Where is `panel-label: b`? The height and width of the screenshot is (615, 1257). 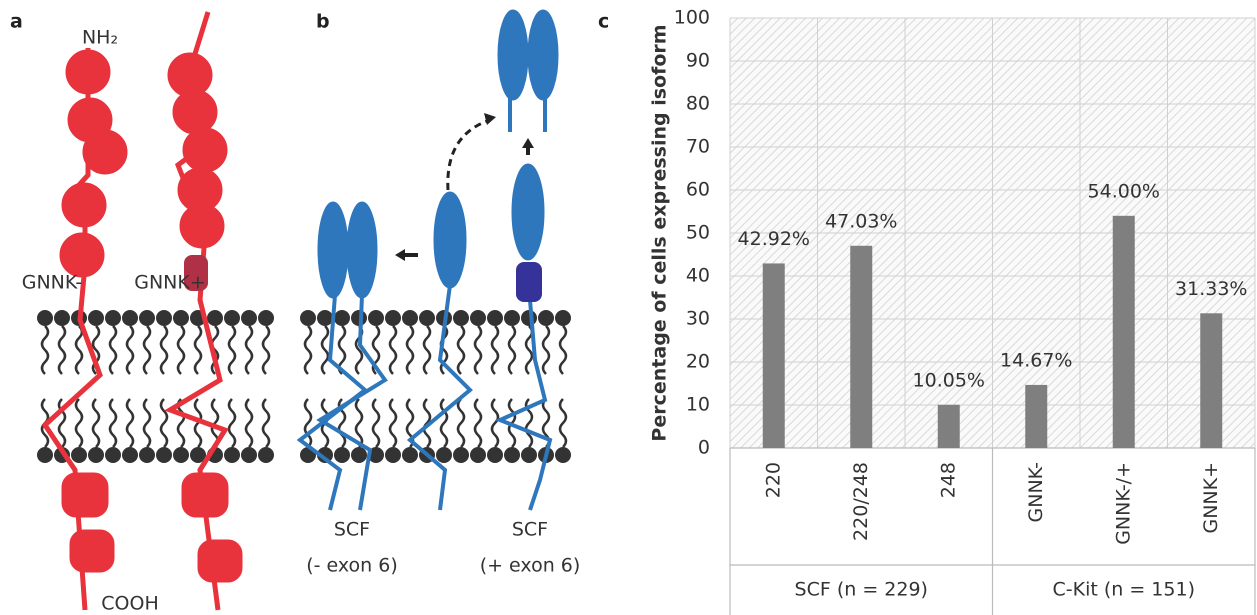 panel-label: b is located at coordinates (323, 22).